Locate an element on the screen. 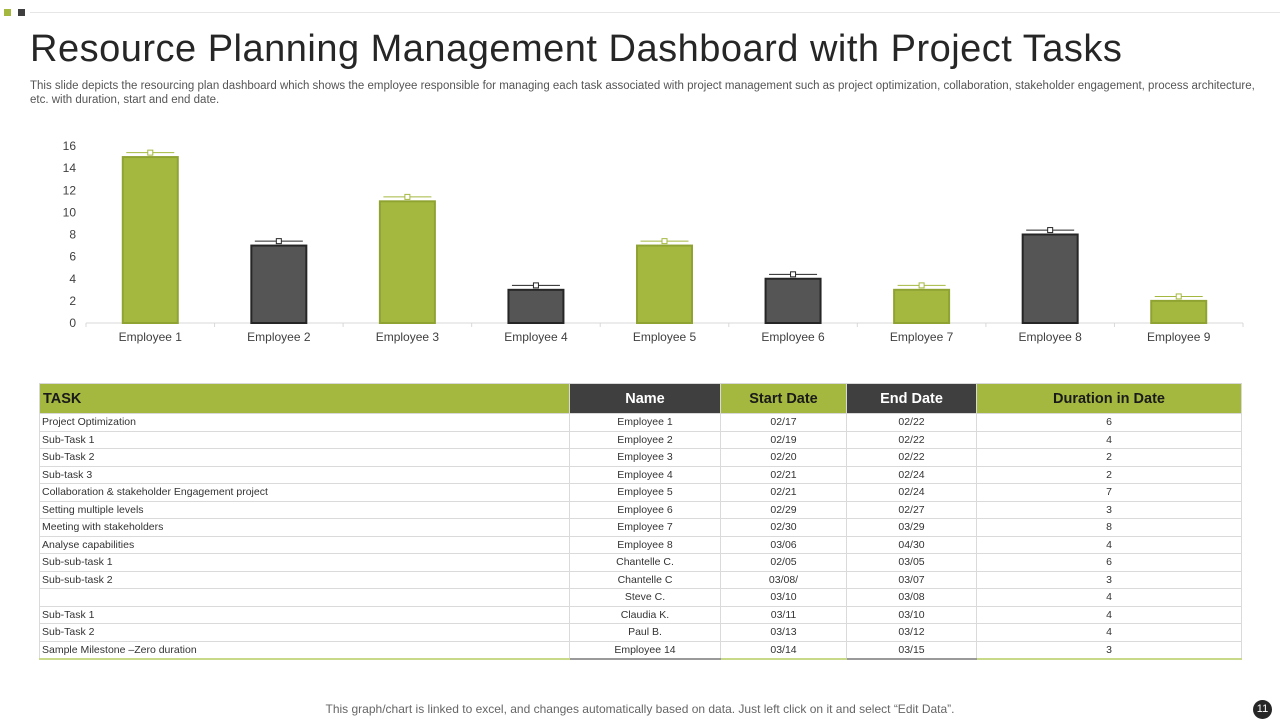  cell-start-date: 02/21 is located at coordinates (783, 474).